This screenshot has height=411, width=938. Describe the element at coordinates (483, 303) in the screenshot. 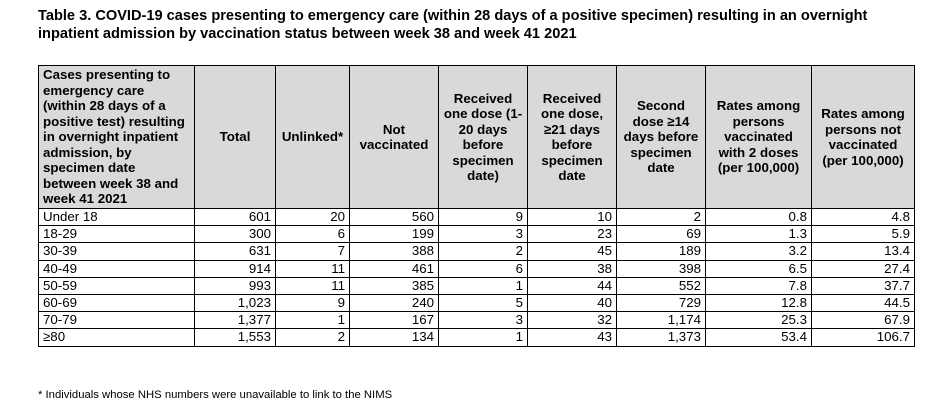

I see `one-dose-1-20-cell: 5` at that location.